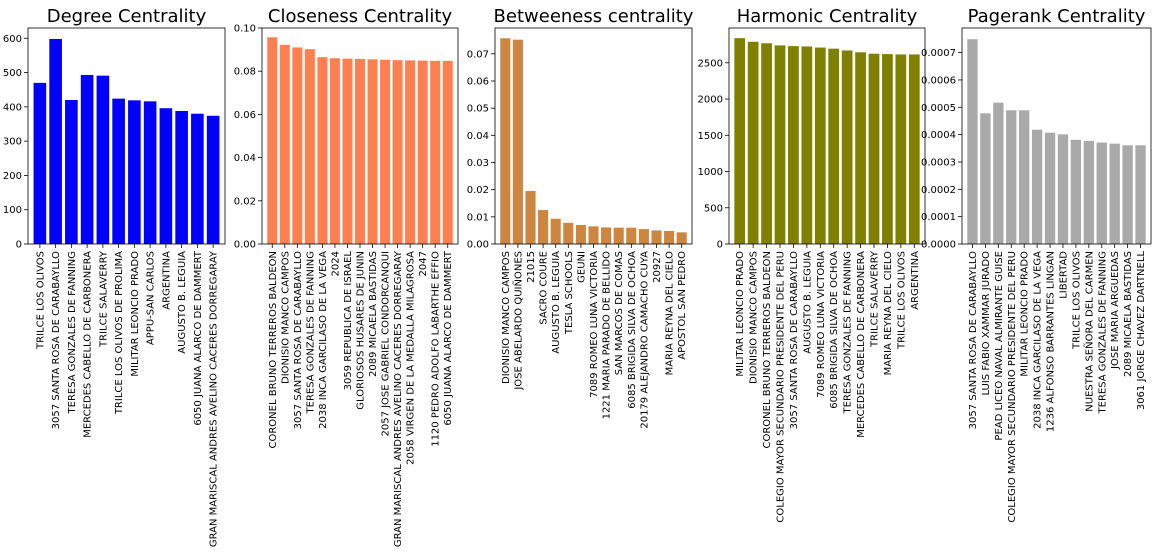  Describe the element at coordinates (12, 107) in the screenshot. I see `y-tick-label: 400` at that location.